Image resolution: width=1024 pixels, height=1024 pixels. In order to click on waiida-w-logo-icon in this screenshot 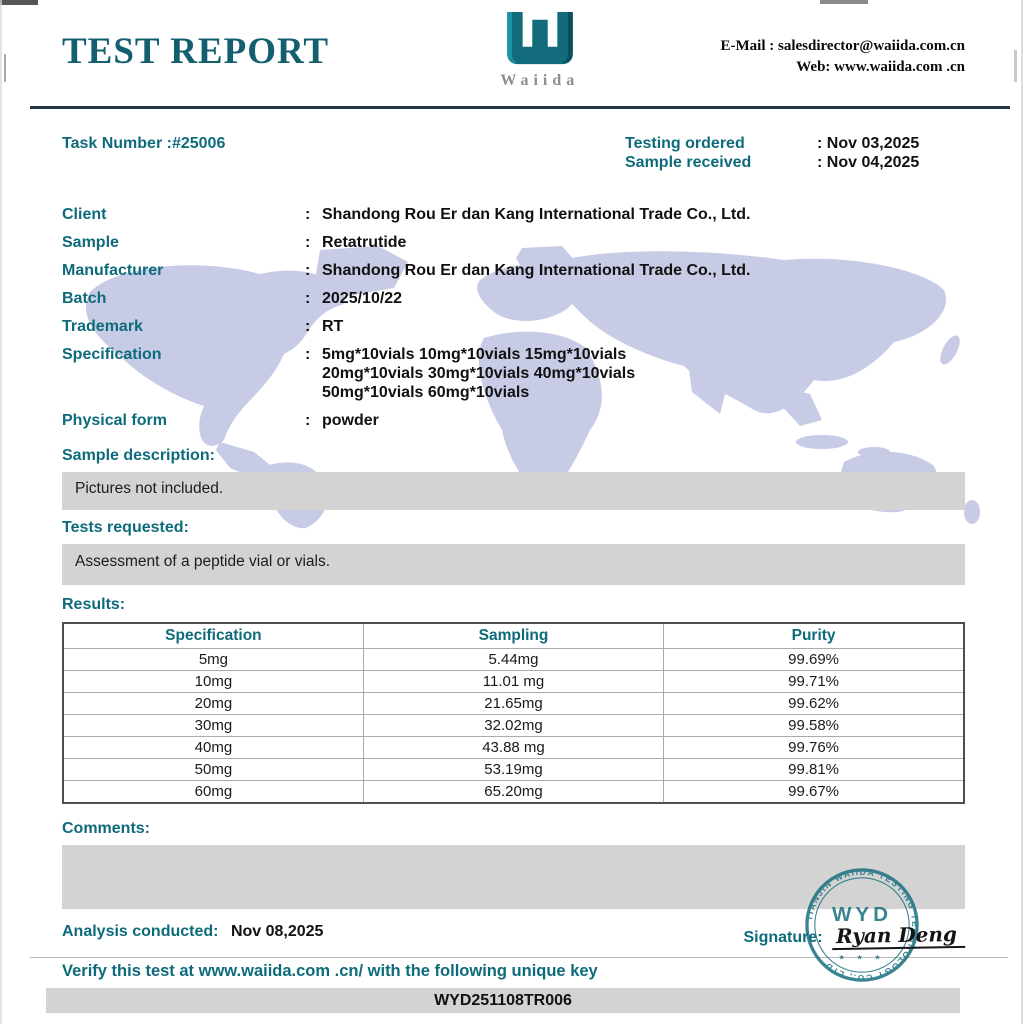, I will do `click(540, 38)`.